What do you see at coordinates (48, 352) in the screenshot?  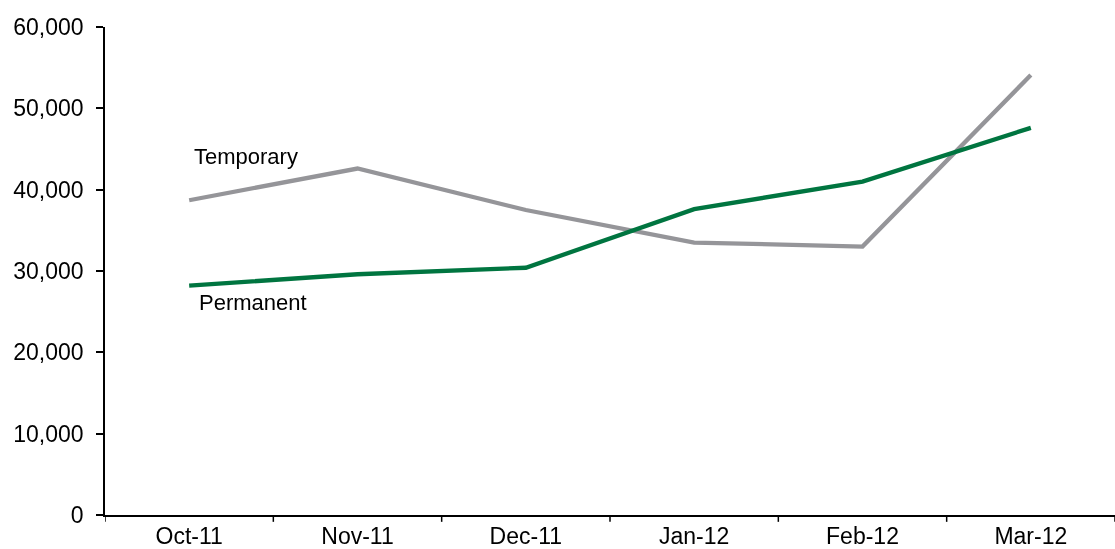 I see `y-tick-label: 20,000` at bounding box center [48, 352].